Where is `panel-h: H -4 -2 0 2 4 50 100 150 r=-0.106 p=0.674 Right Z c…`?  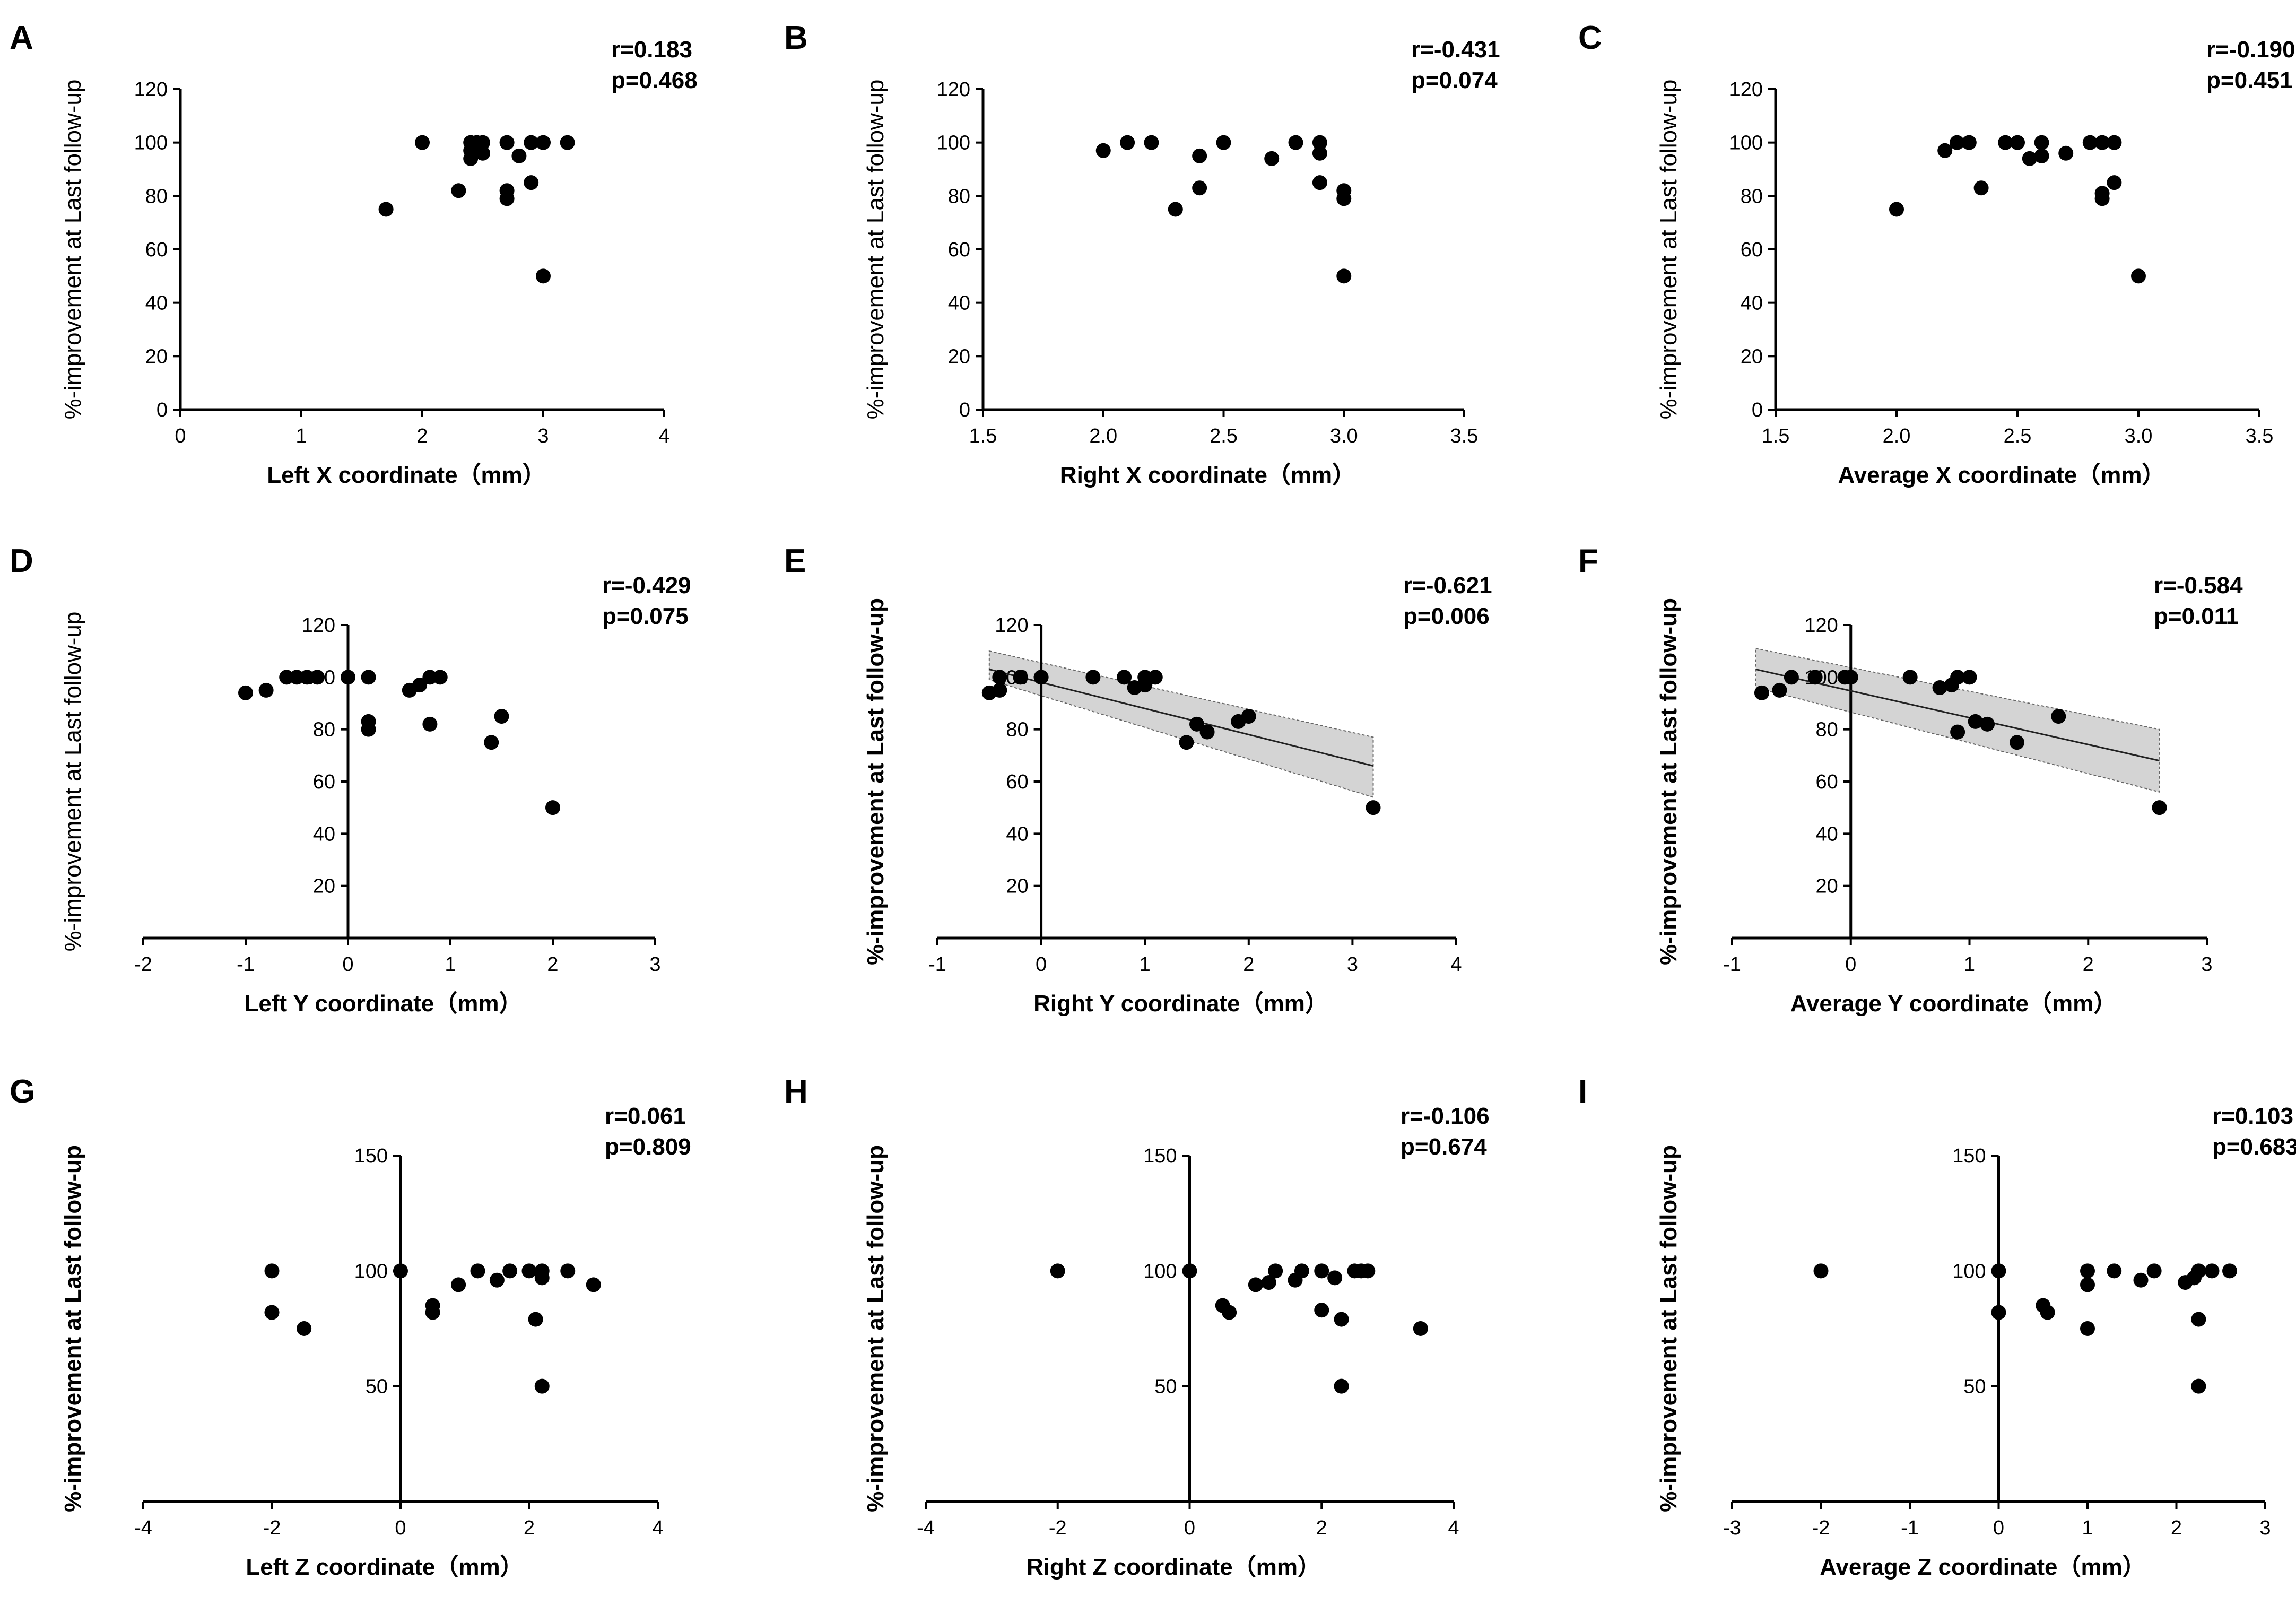
panel-h: H -4 -2 0 2 4 50 100 150 r=-0.106 p=0.674 Right Z c… is located at coordinates (1137, 1326).